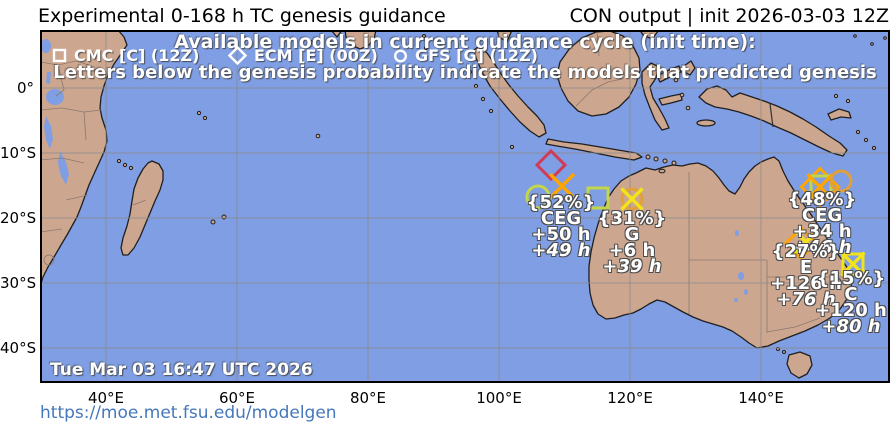  I want to click on lon-tick-label: 40°E, so click(106, 398).